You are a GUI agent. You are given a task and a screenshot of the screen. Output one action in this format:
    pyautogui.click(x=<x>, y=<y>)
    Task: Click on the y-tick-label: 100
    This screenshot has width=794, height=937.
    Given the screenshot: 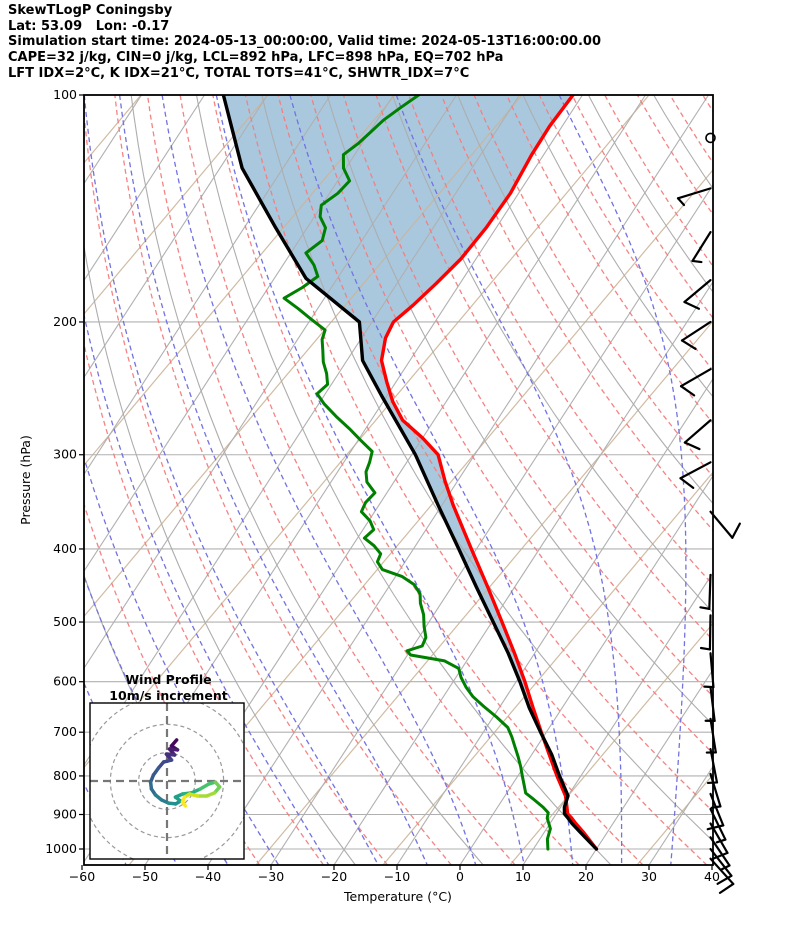 What is the action you would take?
    pyautogui.click(x=65, y=94)
    